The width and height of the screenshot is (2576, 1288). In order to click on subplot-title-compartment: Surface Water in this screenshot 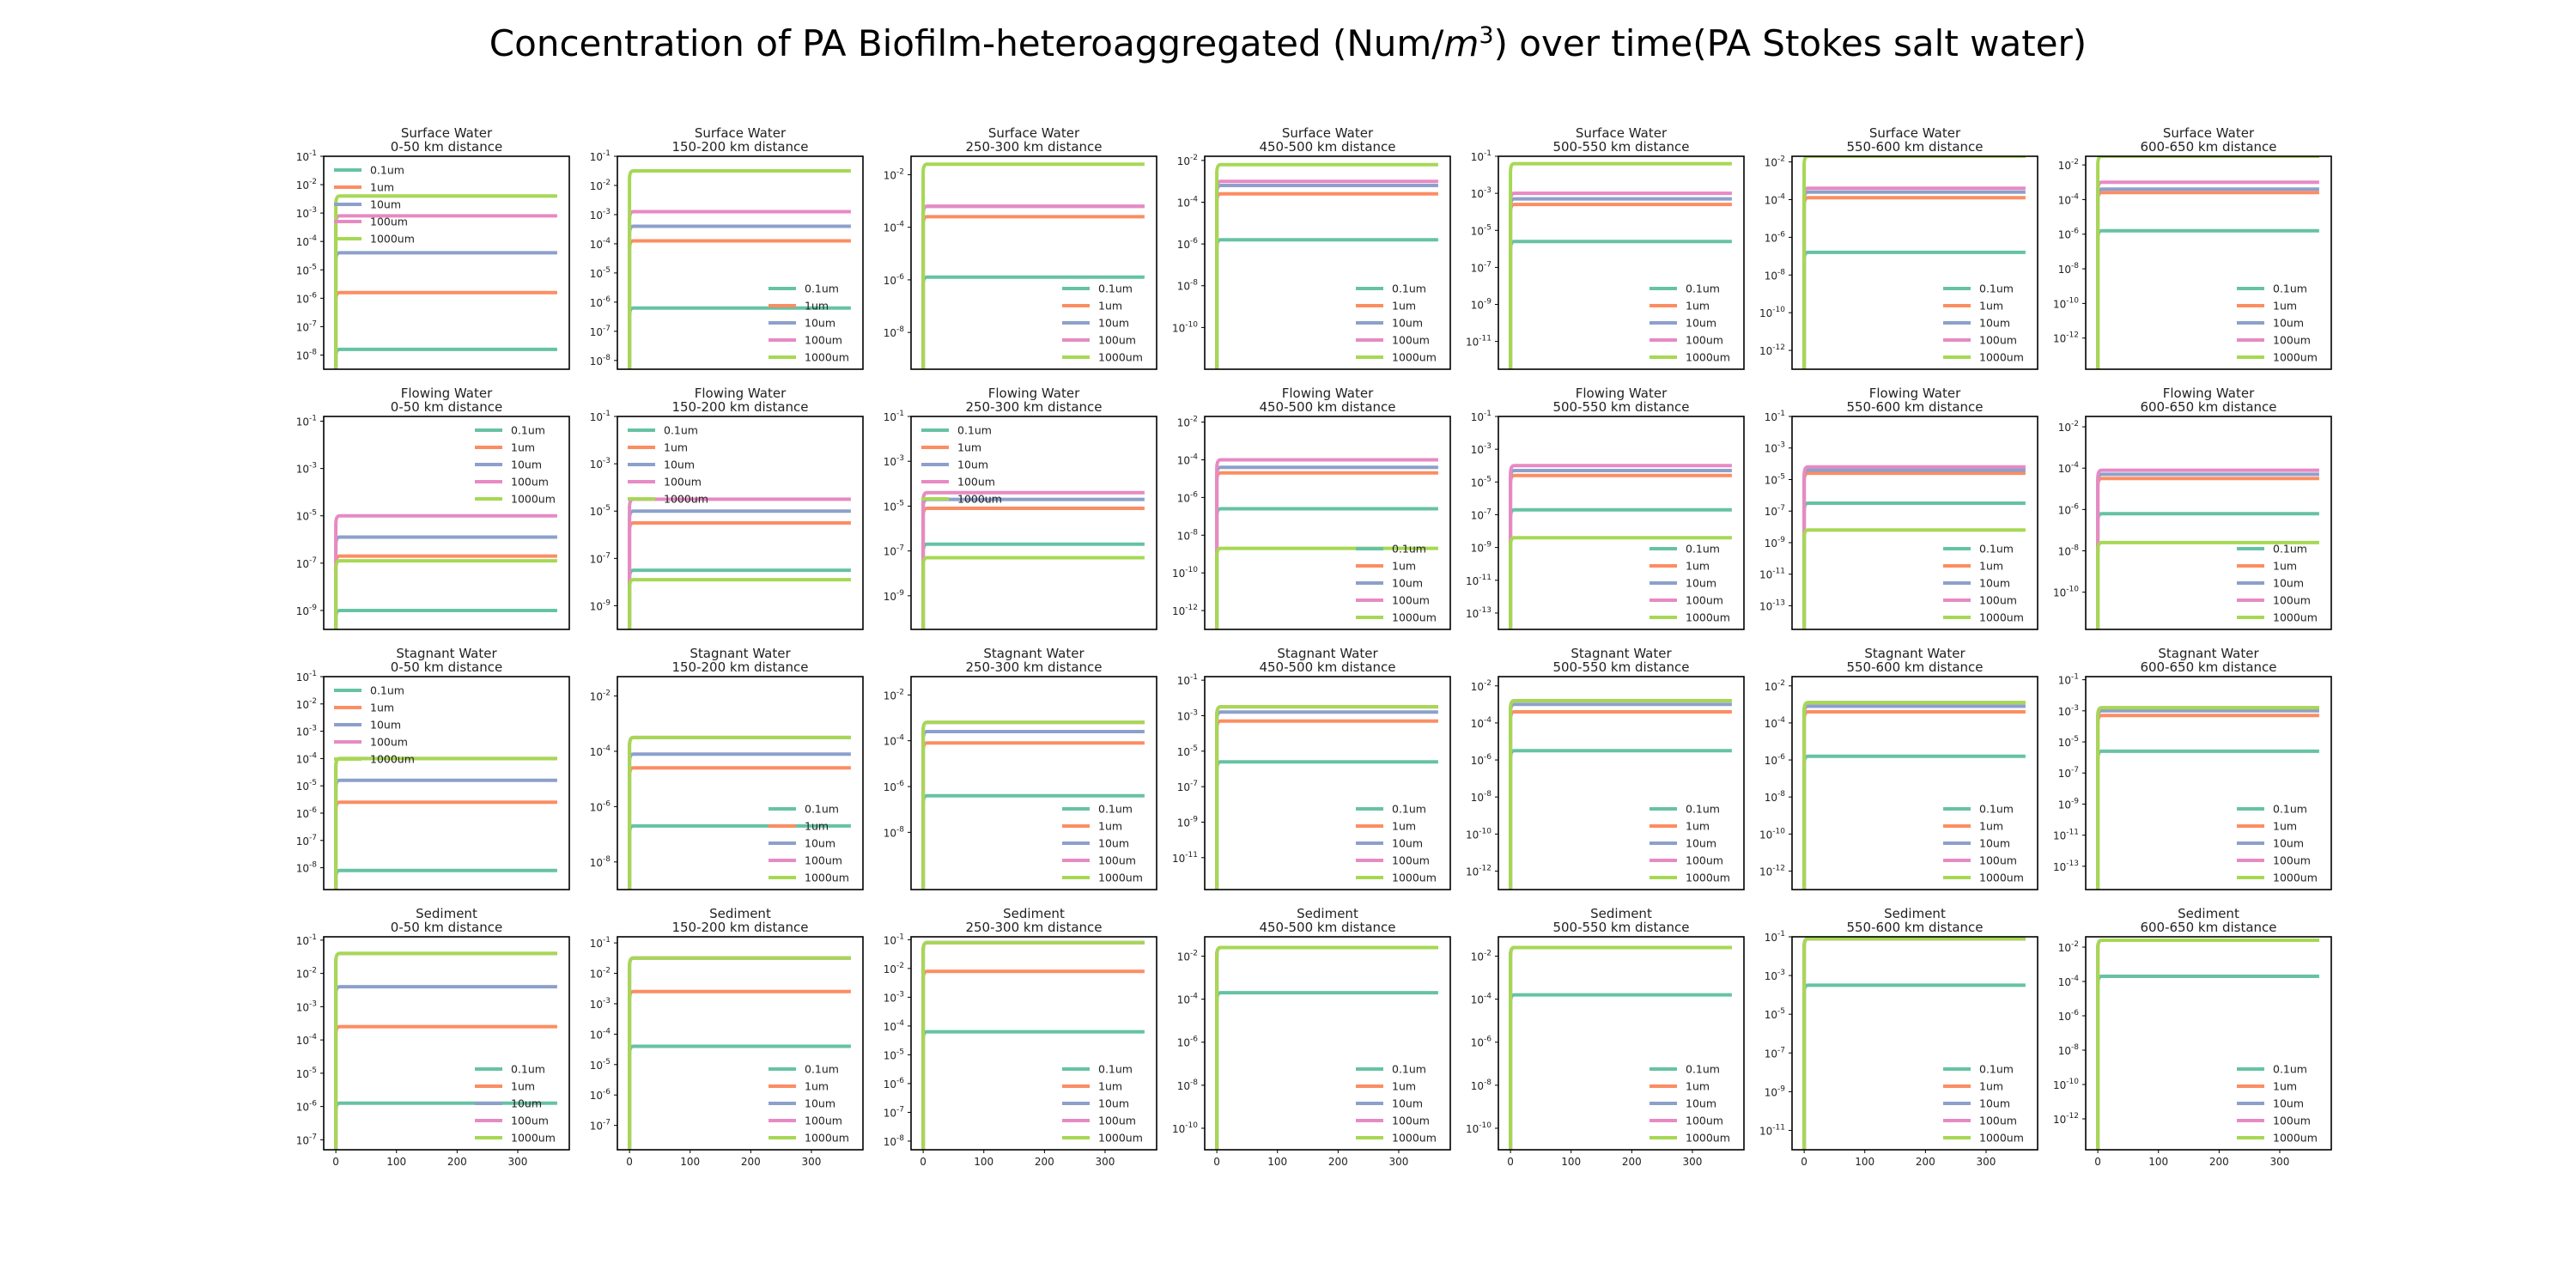, I will do `click(2209, 133)`.